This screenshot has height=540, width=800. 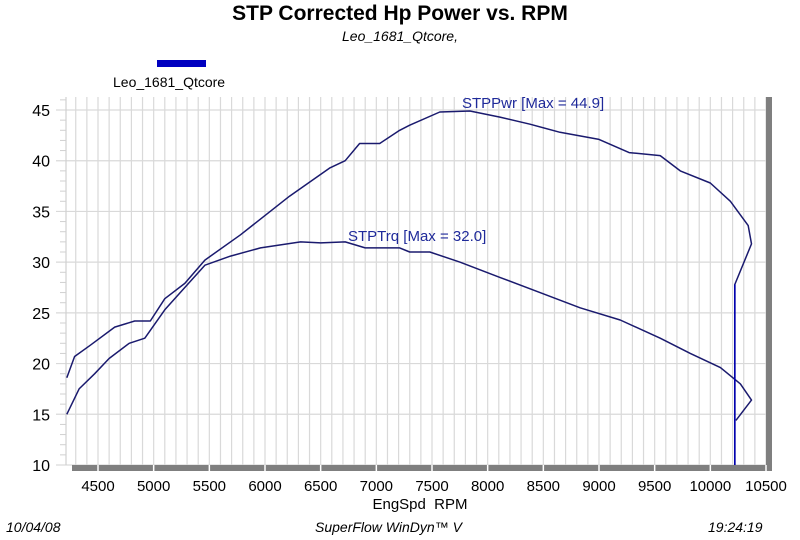 What do you see at coordinates (169, 82) in the screenshot?
I see `legend-label: Leo_1681_Qtcore` at bounding box center [169, 82].